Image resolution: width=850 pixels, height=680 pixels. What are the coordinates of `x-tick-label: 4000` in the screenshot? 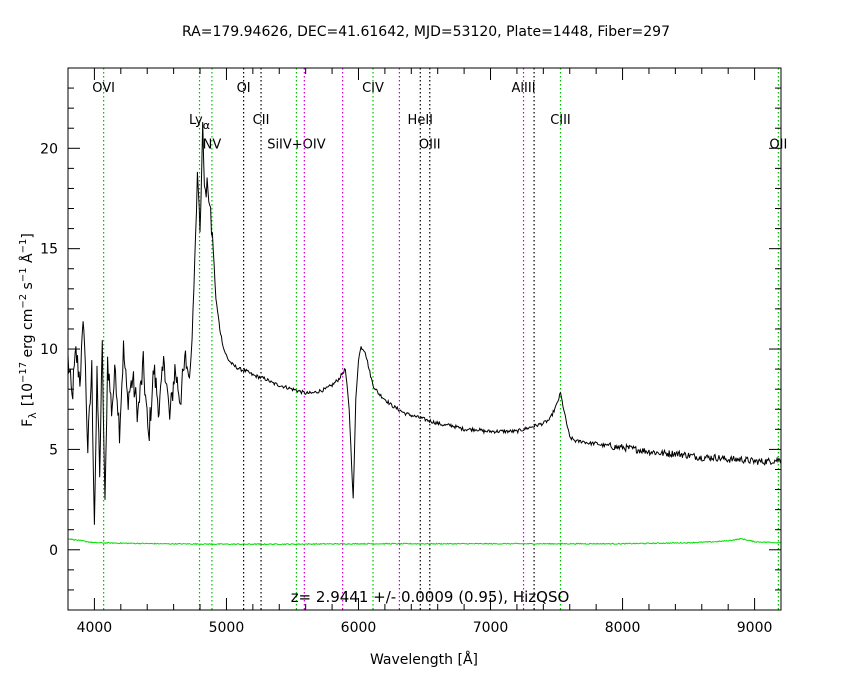 It's located at (95, 628).